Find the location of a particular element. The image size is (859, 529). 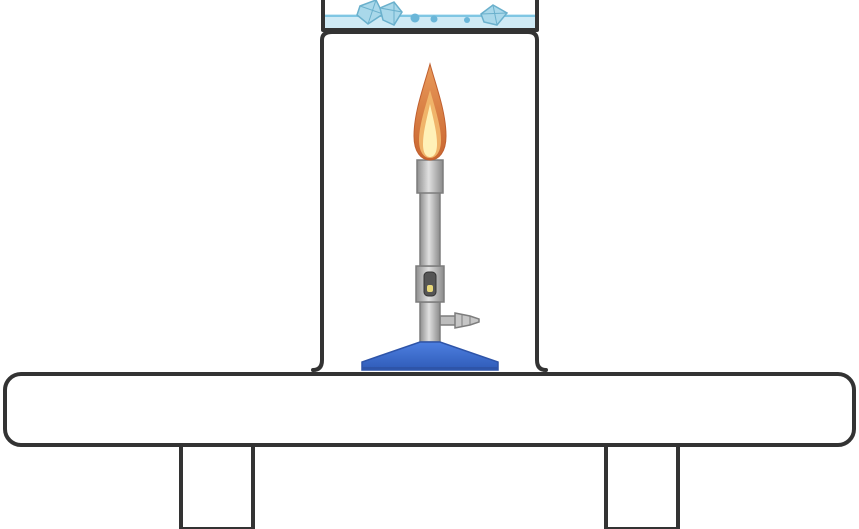

table-top is located at coordinates (429, 409).